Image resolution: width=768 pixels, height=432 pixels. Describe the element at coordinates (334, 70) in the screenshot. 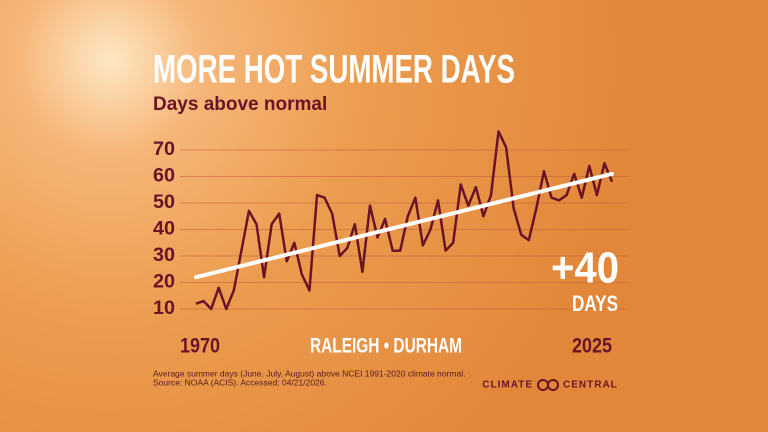

I see `chart-title: MORE HOT SUMMER DAYS` at that location.